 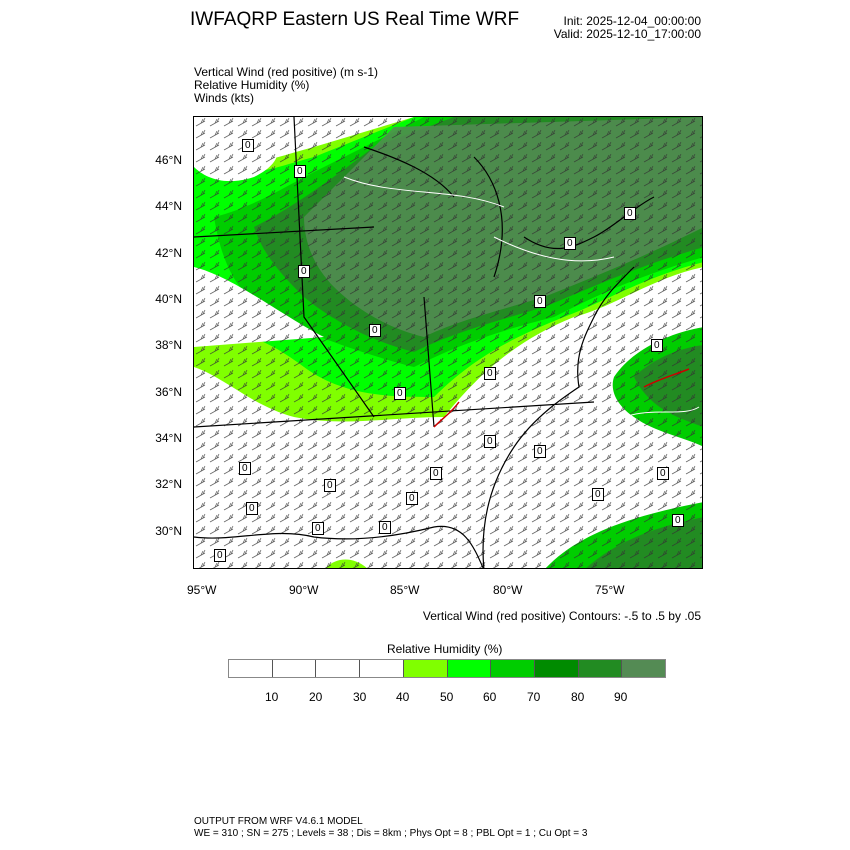 I want to click on lon-tick-90: 90°W, so click(x=304, y=590).